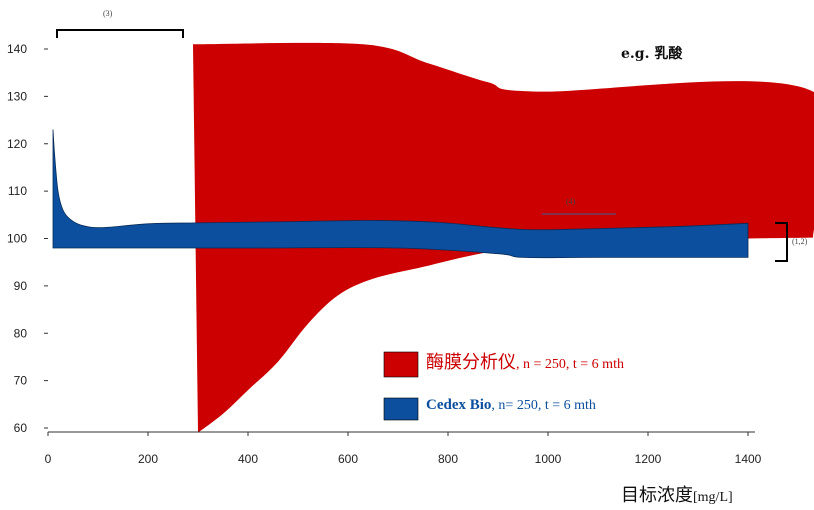  What do you see at coordinates (579, 206) in the screenshot?
I see `mid-note: (4)` at bounding box center [579, 206].